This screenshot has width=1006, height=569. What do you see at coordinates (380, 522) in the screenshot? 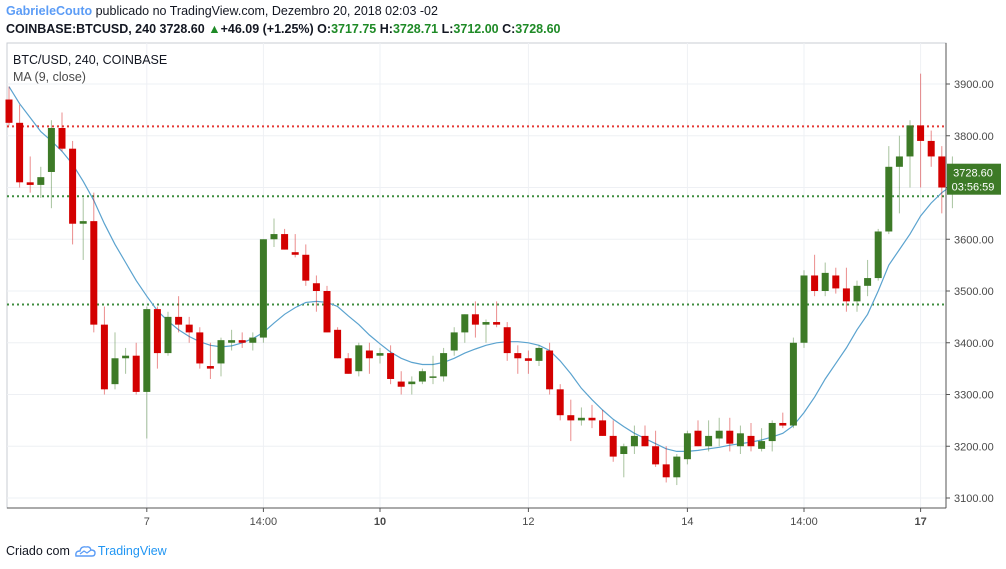
I see `x-tick-label: 10` at bounding box center [380, 522].